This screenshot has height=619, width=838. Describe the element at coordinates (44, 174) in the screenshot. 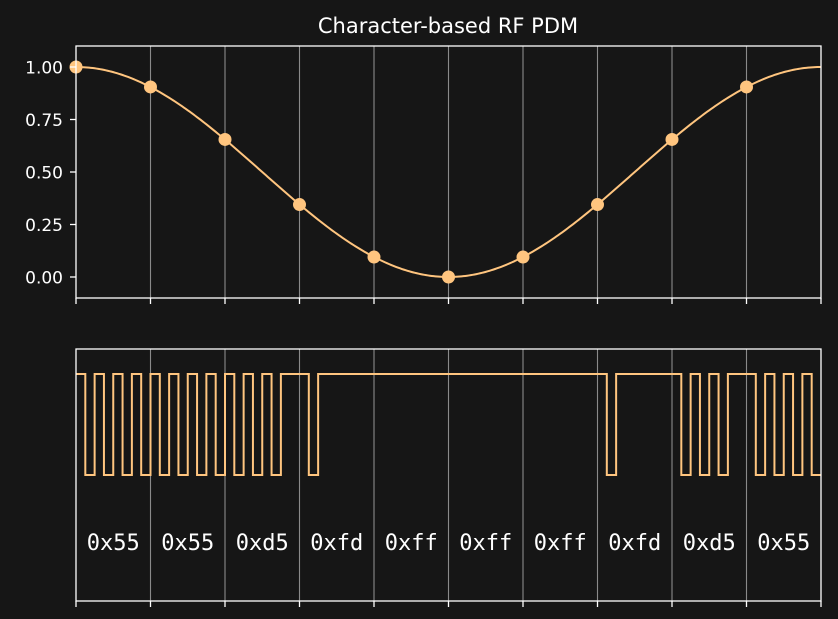

I see `y-tick-label: 0.50` at that location.